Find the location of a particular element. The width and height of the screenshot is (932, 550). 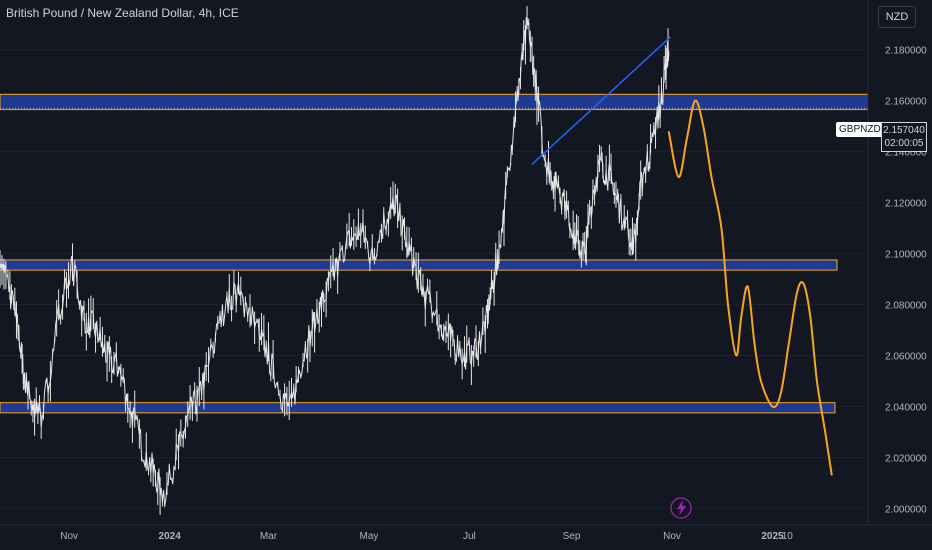

x-tick-label-5: Sep is located at coordinates (572, 536).